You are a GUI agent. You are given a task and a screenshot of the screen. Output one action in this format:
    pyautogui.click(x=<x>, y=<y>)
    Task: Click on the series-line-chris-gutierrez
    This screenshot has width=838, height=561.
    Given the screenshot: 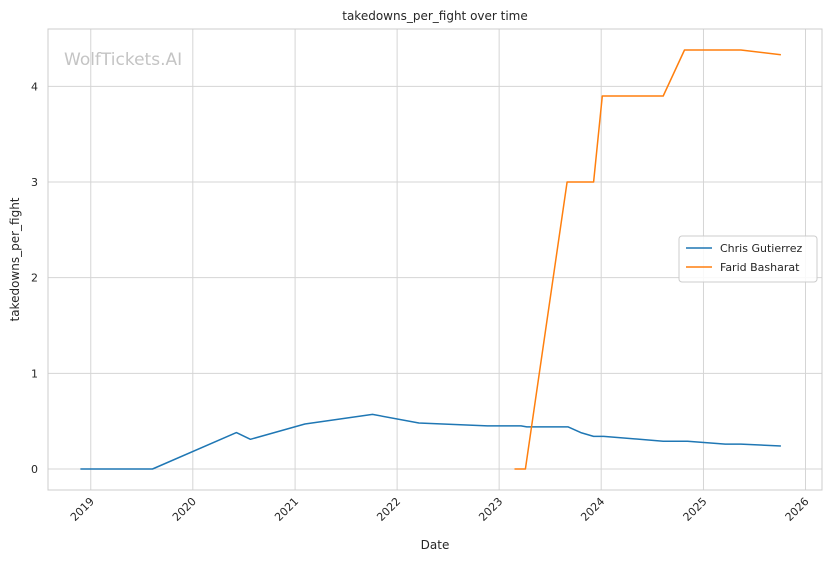 What is the action you would take?
    pyautogui.click(x=430, y=441)
    